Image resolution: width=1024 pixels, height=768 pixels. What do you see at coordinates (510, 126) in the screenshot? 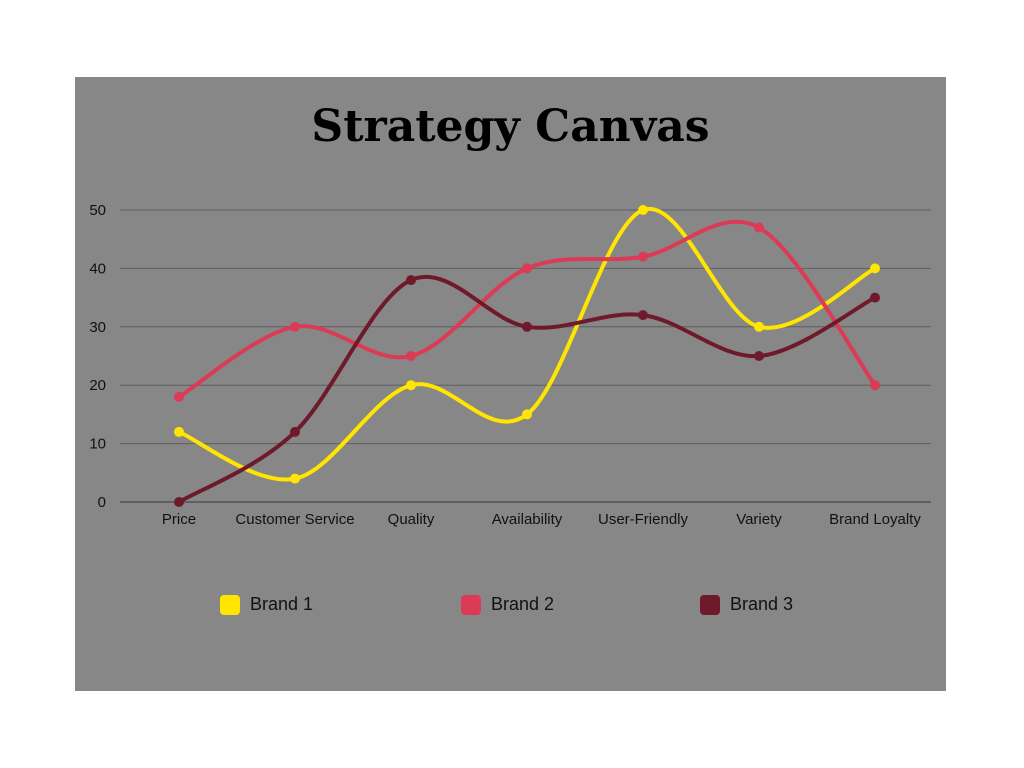
I see `chart-title: Strategy Canvas` at bounding box center [510, 126].